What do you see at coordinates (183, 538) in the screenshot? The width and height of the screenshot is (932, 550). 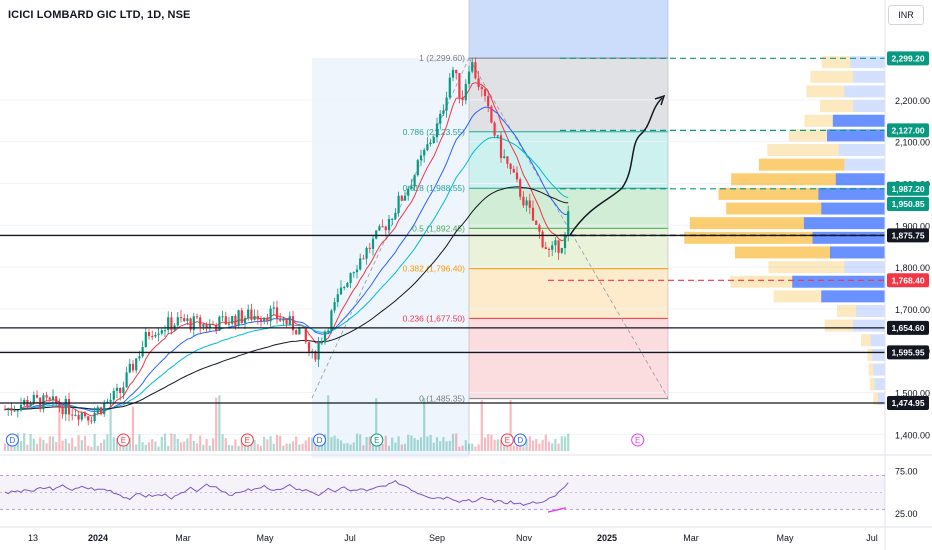 I see `time-tick-label: Mar` at bounding box center [183, 538].